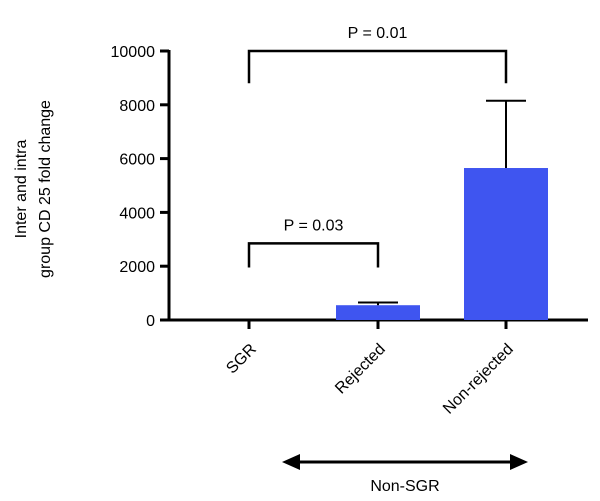 This screenshot has height=501, width=600. What do you see at coordinates (241, 359) in the screenshot?
I see `x-tick-label: SGR` at bounding box center [241, 359].